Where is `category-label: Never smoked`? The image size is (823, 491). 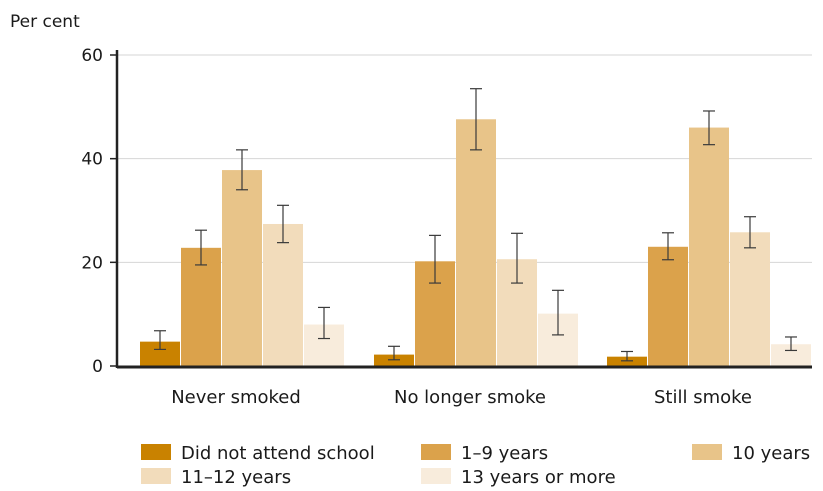
category-label: Never smoked is located at coordinates (236, 397).